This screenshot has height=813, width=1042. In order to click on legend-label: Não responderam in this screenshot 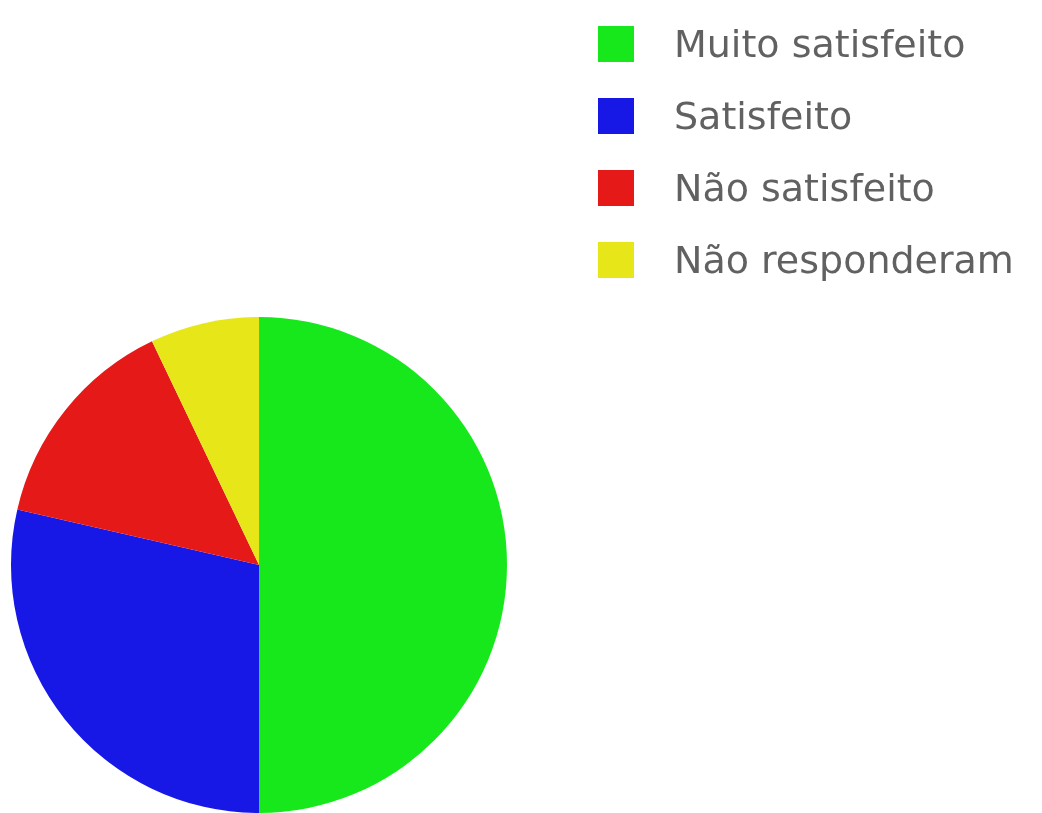, I will do `click(844, 260)`.